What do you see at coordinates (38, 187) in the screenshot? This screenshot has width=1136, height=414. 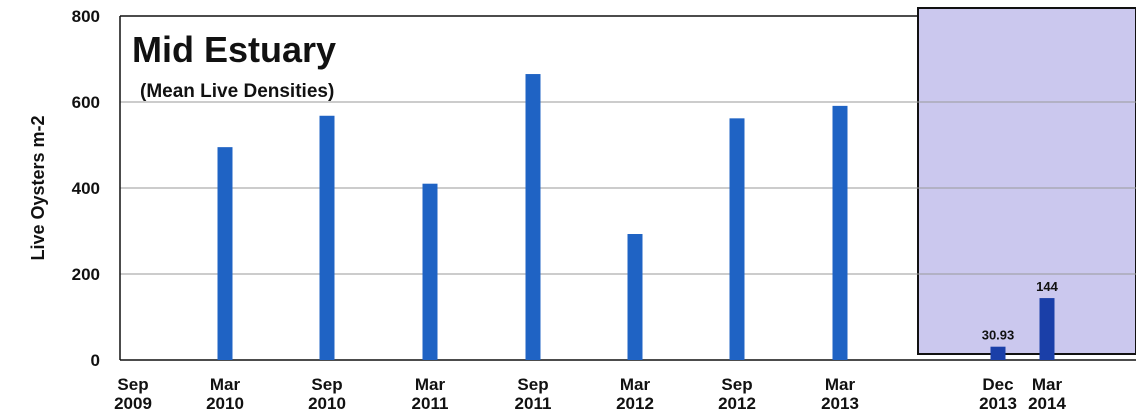 I see `y-axis-label: Live Oysters m-2` at bounding box center [38, 187].